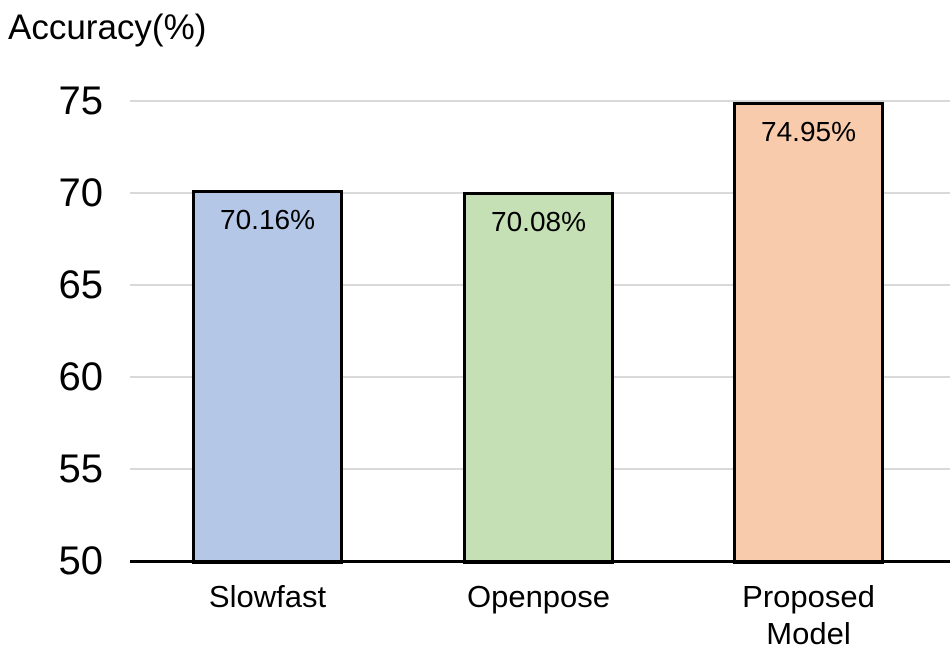 The image size is (950, 651). Describe the element at coordinates (538, 377) in the screenshot. I see `bar-openpose: 70.08%` at that location.